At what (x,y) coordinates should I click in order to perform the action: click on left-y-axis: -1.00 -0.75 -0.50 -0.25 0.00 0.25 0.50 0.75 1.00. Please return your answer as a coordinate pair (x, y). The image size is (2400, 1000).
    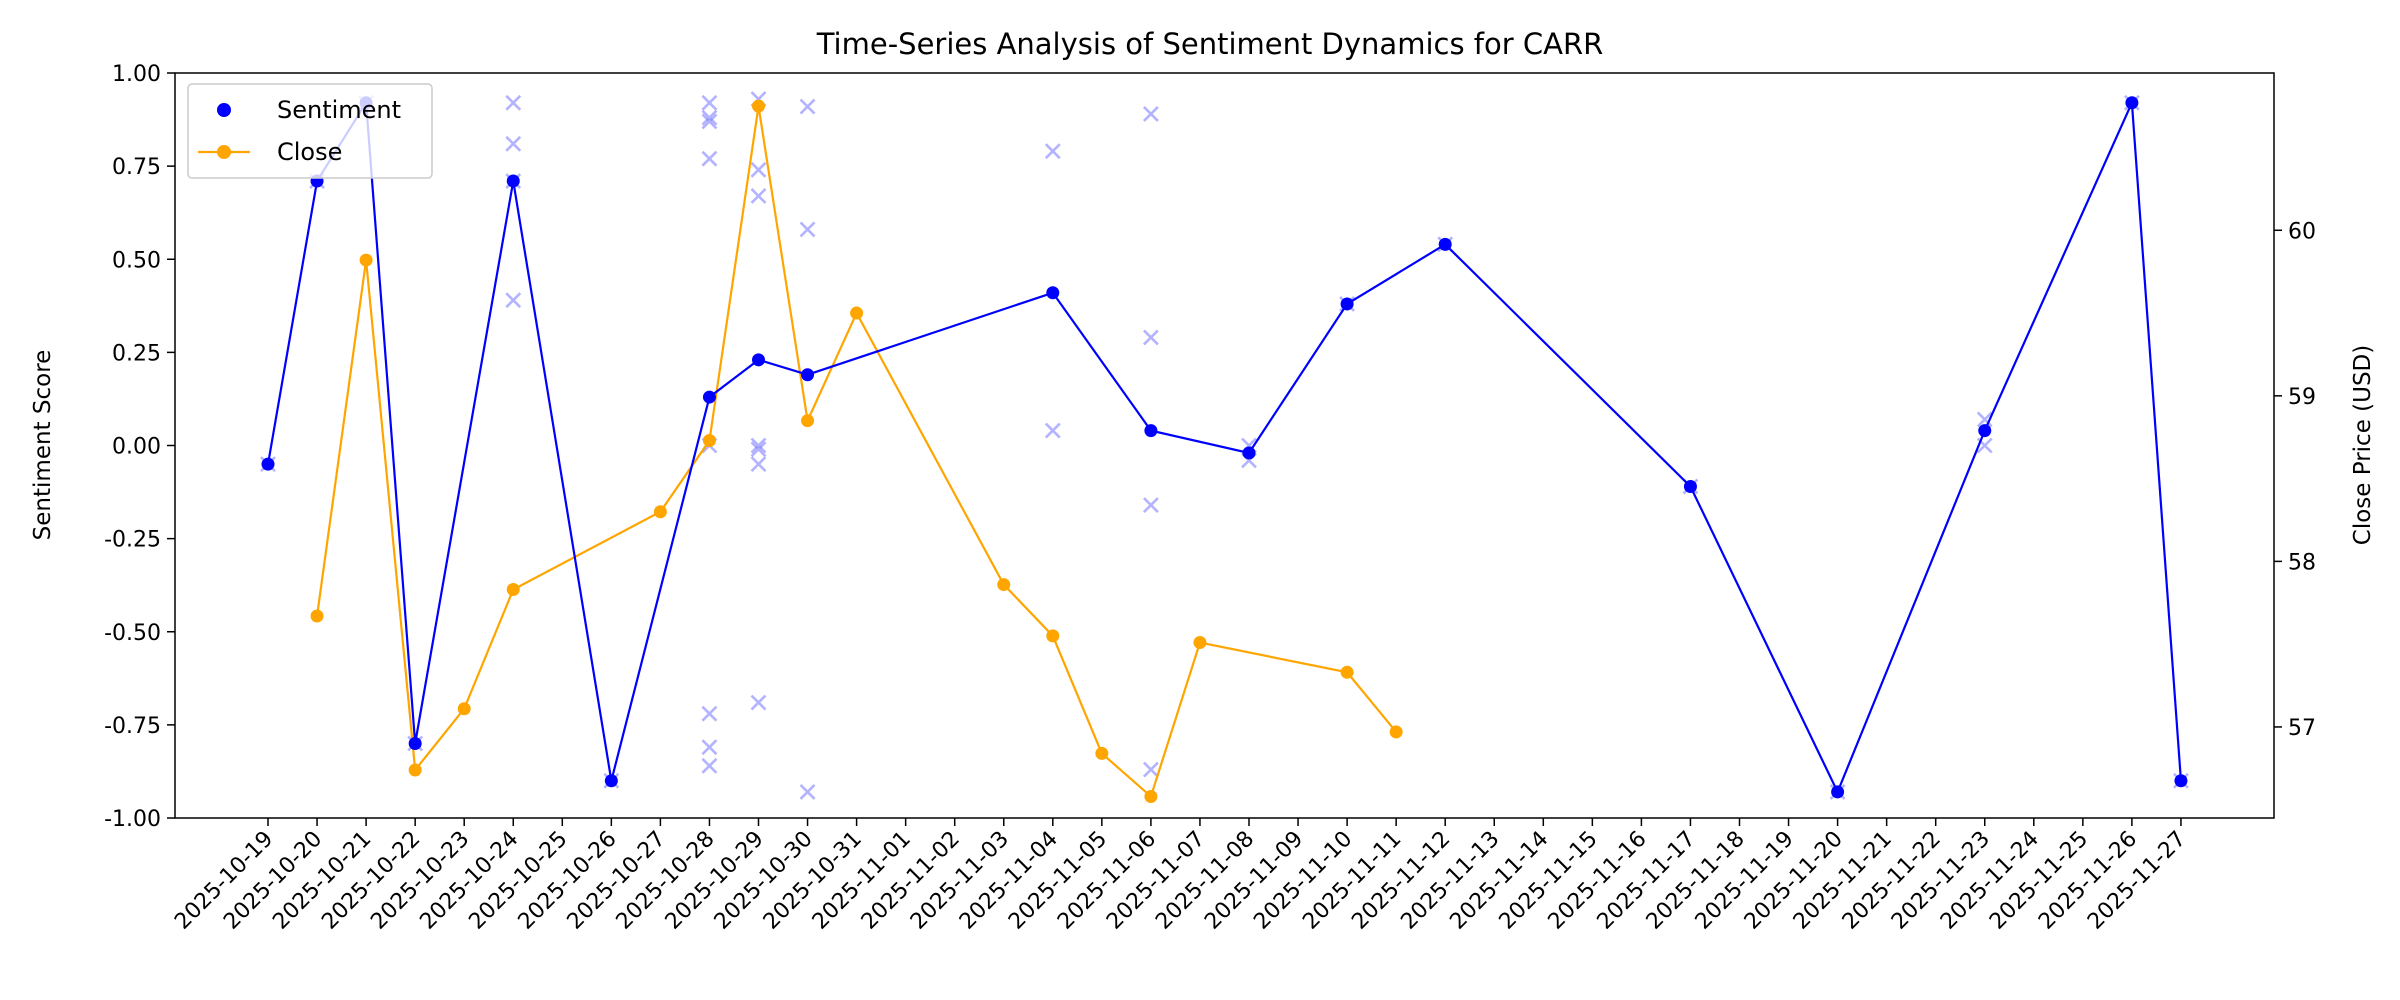
    Looking at the image, I should click on (139, 447).